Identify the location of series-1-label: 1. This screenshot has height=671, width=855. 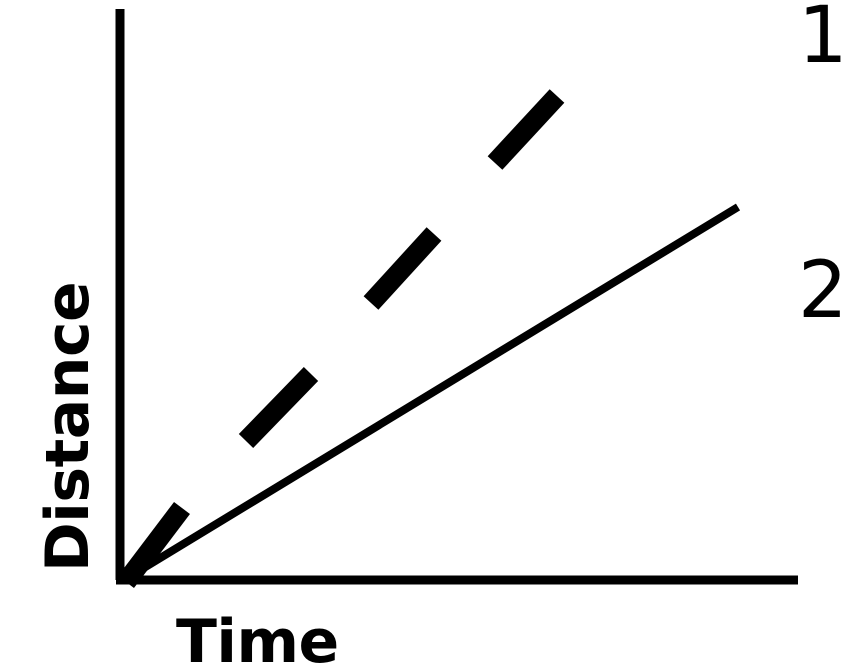
(823, 40).